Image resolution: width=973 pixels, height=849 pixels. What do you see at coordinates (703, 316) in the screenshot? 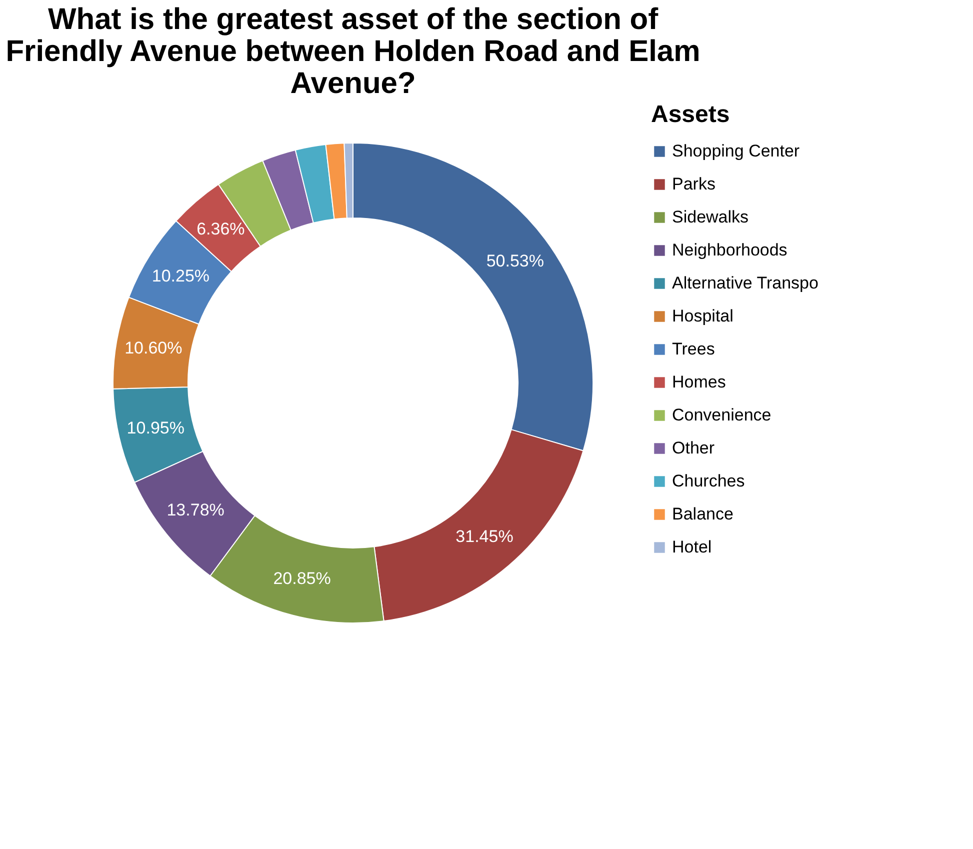
I see `legend-label: Hospital` at bounding box center [703, 316].